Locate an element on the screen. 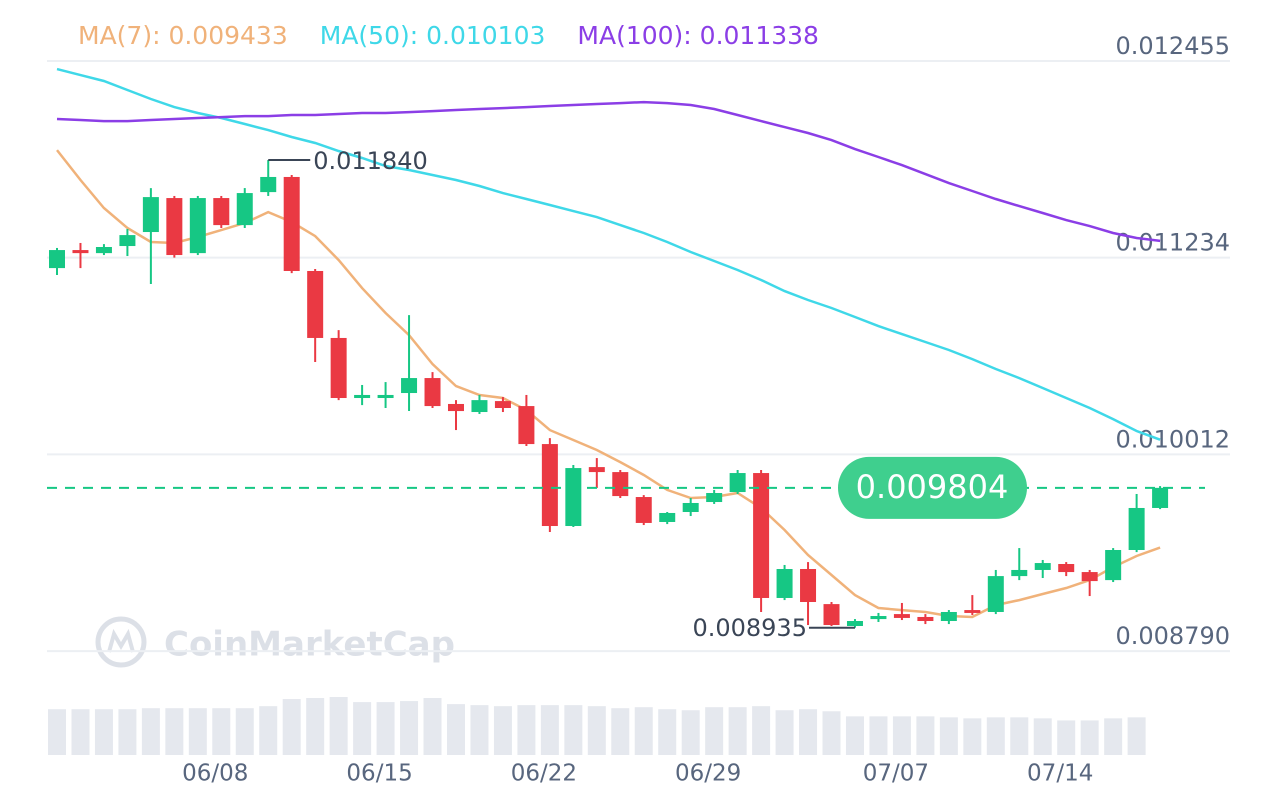 The height and width of the screenshot is (809, 1280). x-tick-label: 06/22 is located at coordinates (544, 774).